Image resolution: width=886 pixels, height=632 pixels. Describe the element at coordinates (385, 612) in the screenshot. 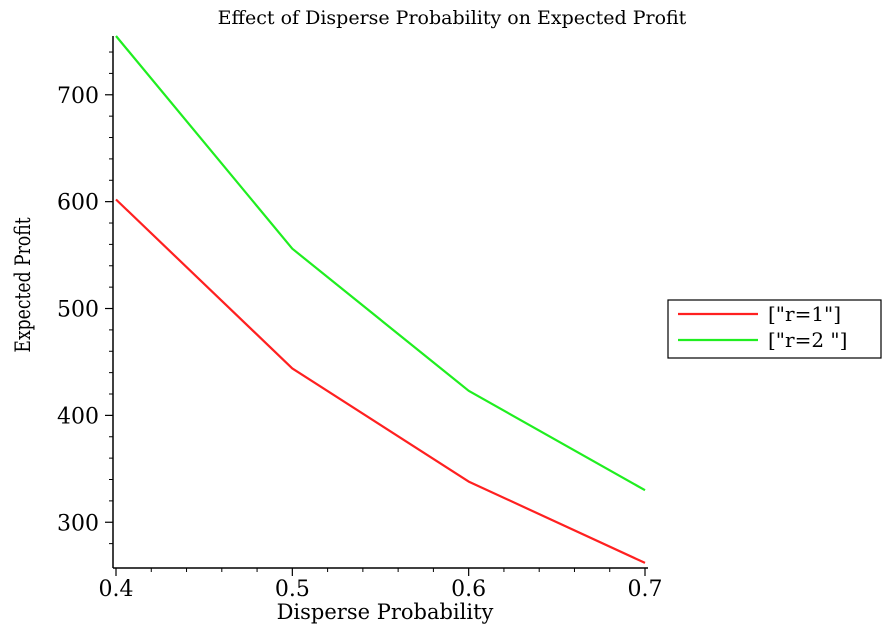

I see `x-axis-title: Disperse Probability` at that location.